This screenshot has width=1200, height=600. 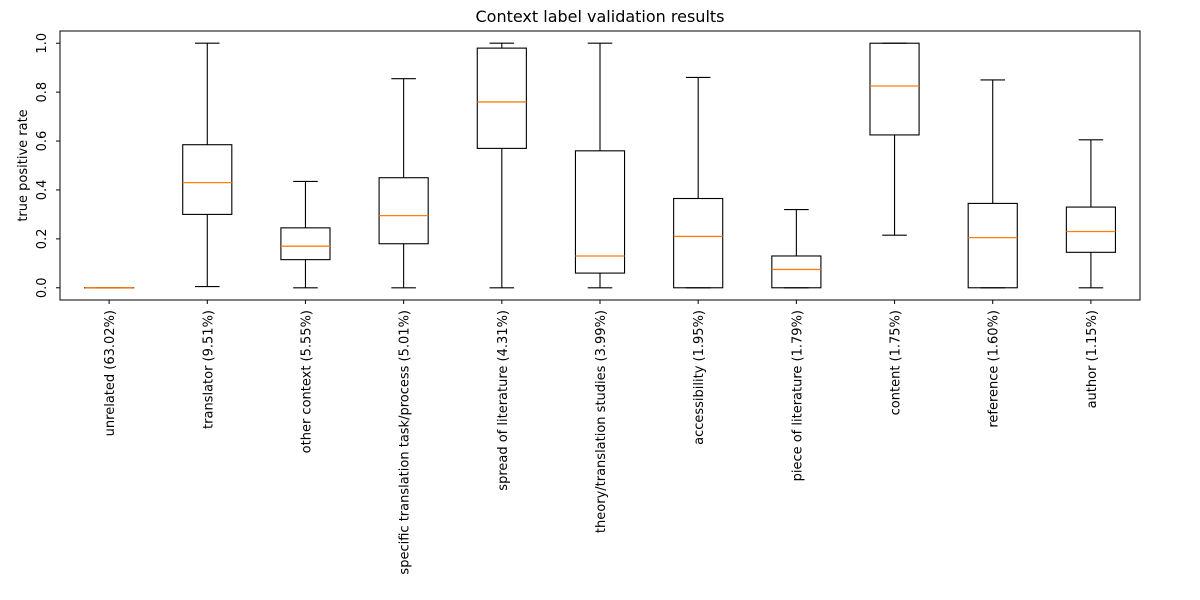 I want to click on x-tick-label: reference (1.60%), so click(x=994, y=369).